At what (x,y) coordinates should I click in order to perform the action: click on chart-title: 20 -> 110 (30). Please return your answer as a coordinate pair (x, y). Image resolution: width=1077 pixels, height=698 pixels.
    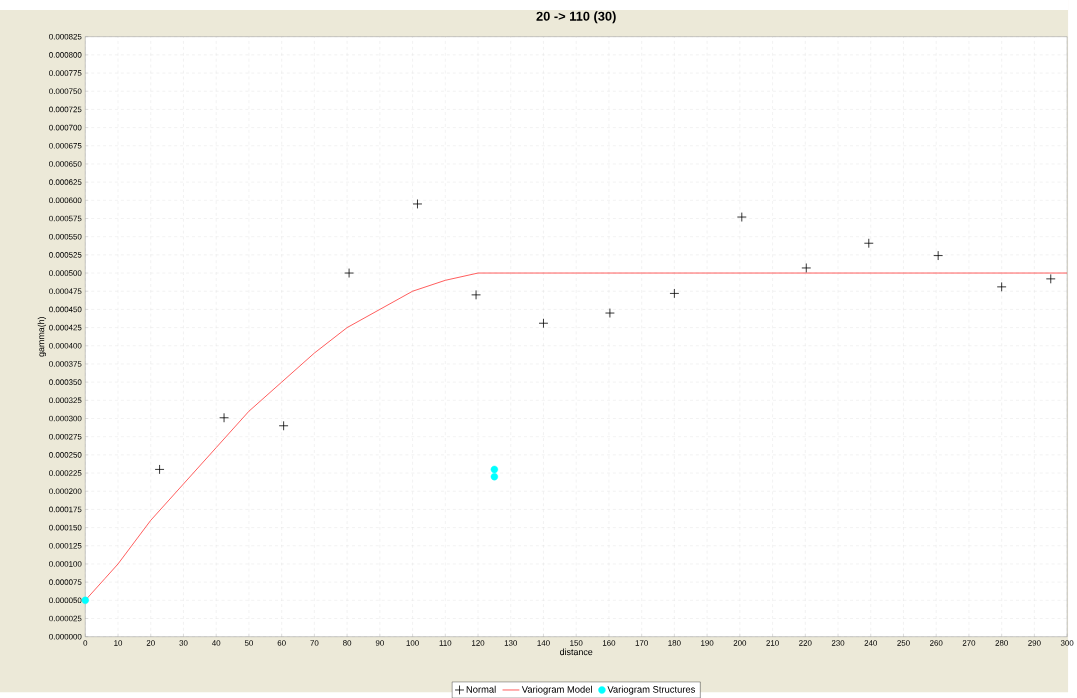
    Looking at the image, I should click on (576, 17).